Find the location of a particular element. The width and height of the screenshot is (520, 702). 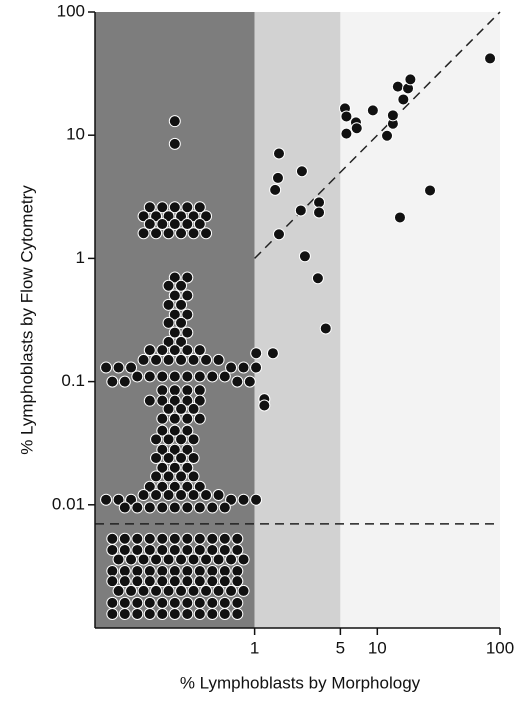

y-tick-label: 10 is located at coordinates (75, 134).